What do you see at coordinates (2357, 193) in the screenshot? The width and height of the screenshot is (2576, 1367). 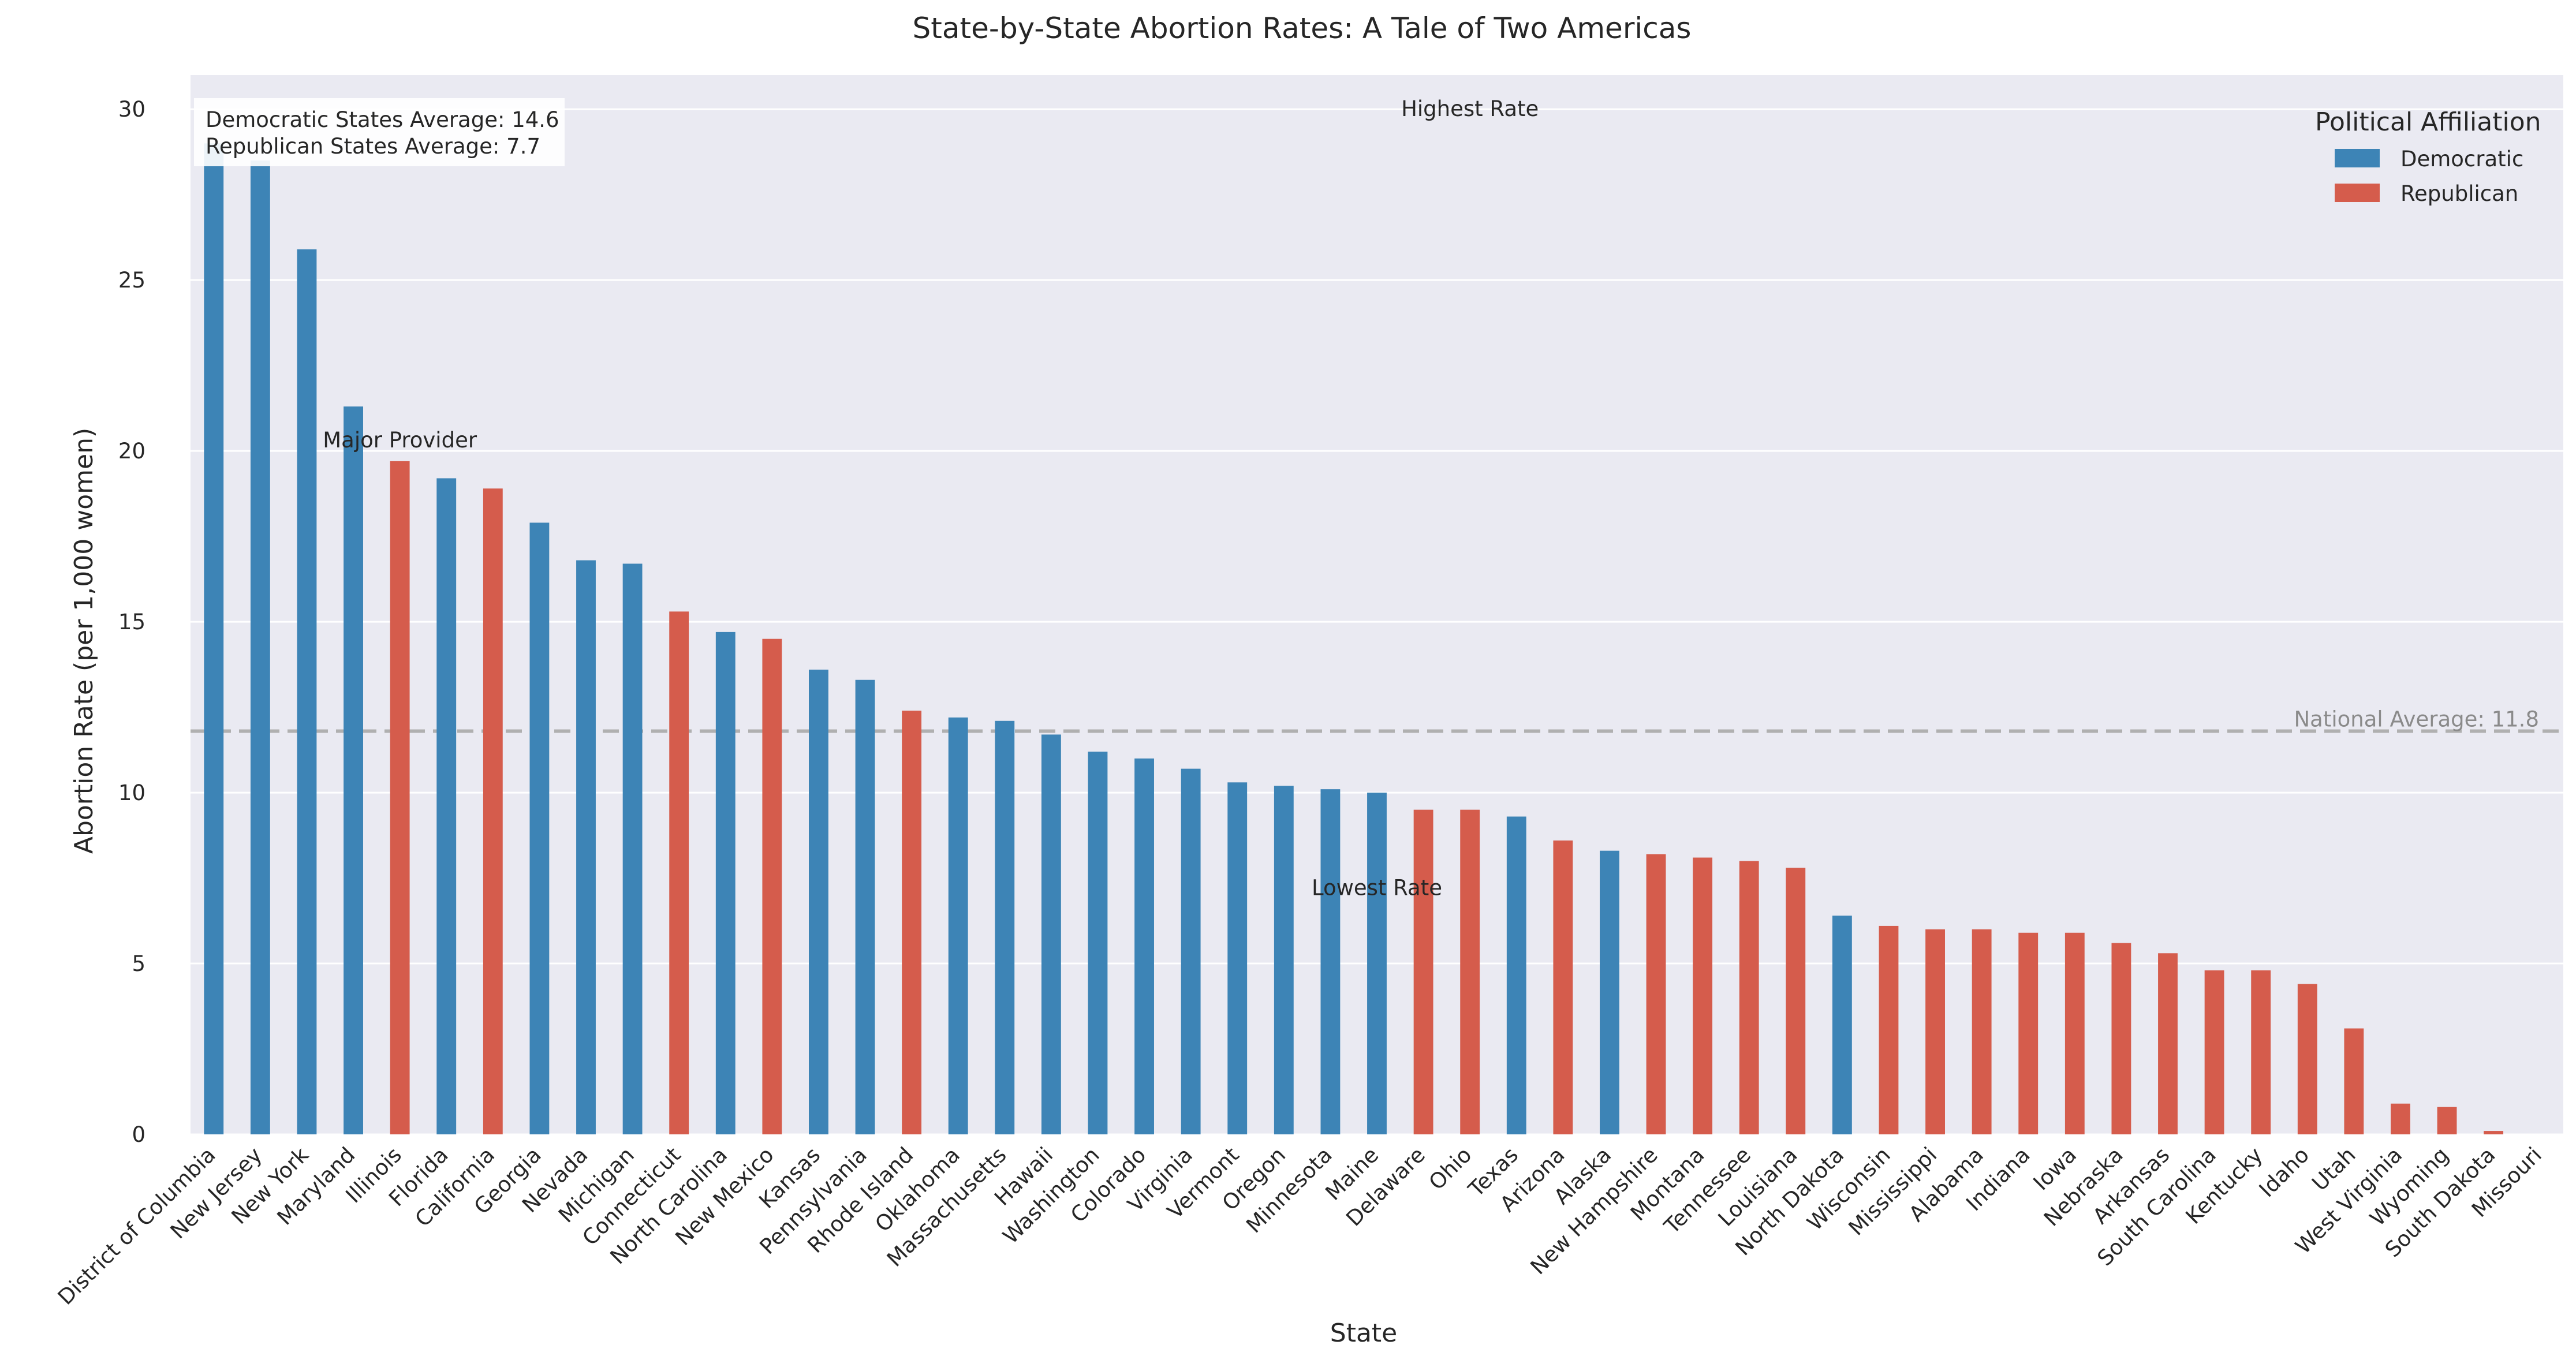 I see `legend-swatch-republican` at bounding box center [2357, 193].